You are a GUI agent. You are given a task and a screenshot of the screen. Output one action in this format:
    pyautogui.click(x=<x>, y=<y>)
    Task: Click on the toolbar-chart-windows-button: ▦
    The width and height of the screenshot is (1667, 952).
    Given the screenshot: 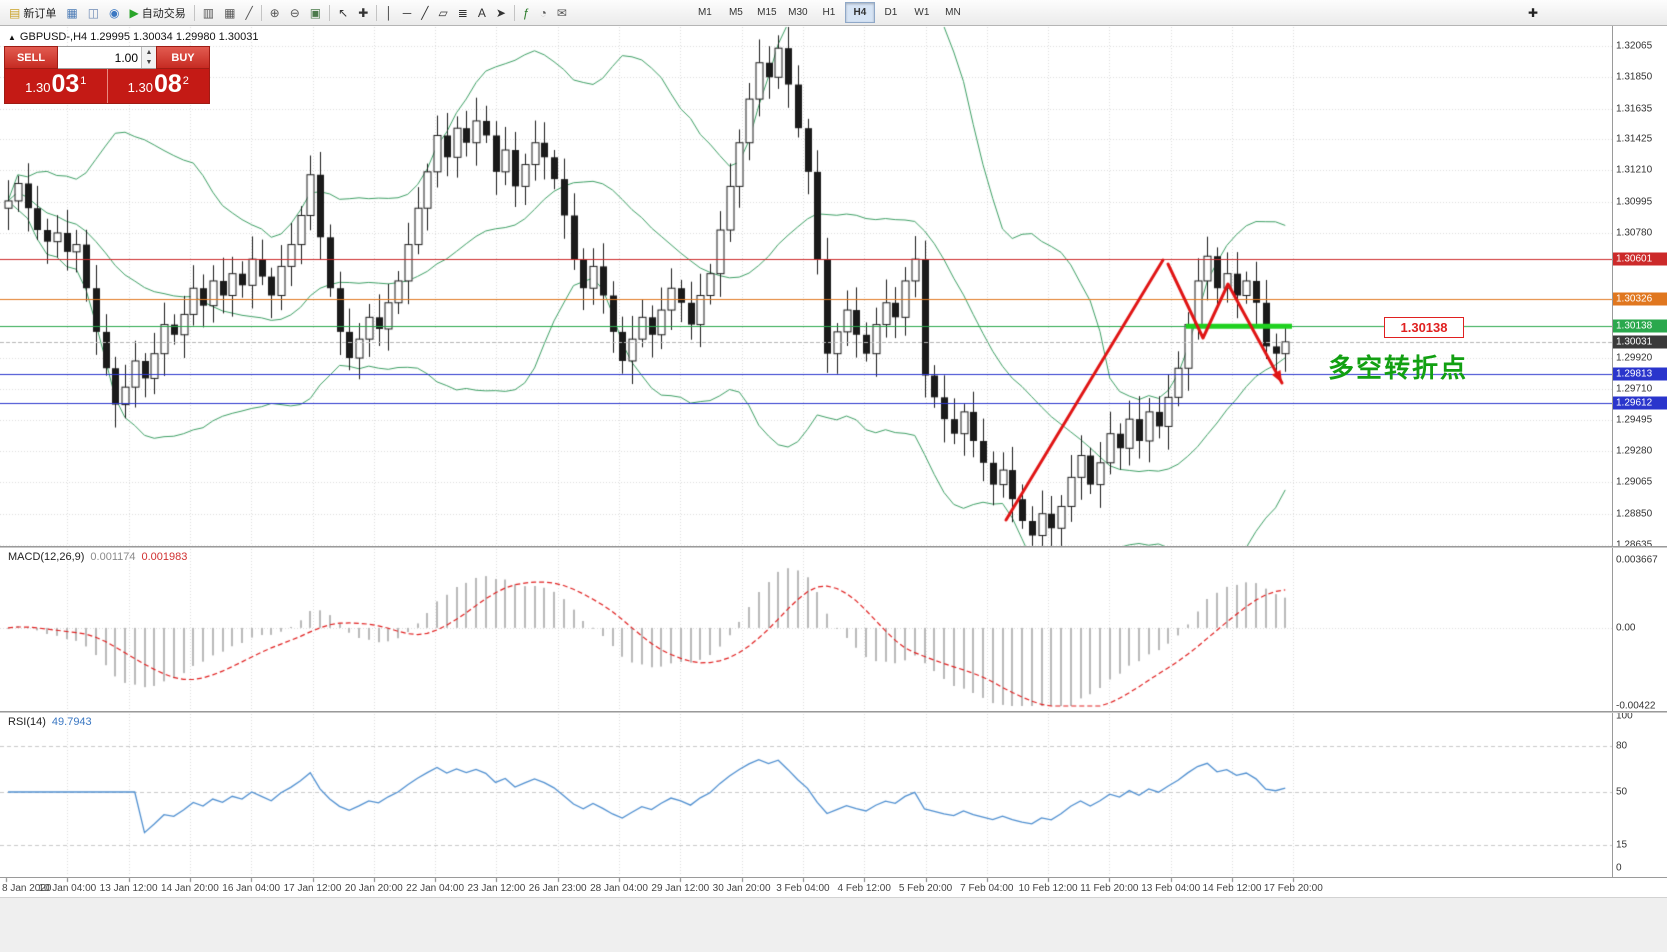 What is the action you would take?
    pyautogui.click(x=71, y=13)
    